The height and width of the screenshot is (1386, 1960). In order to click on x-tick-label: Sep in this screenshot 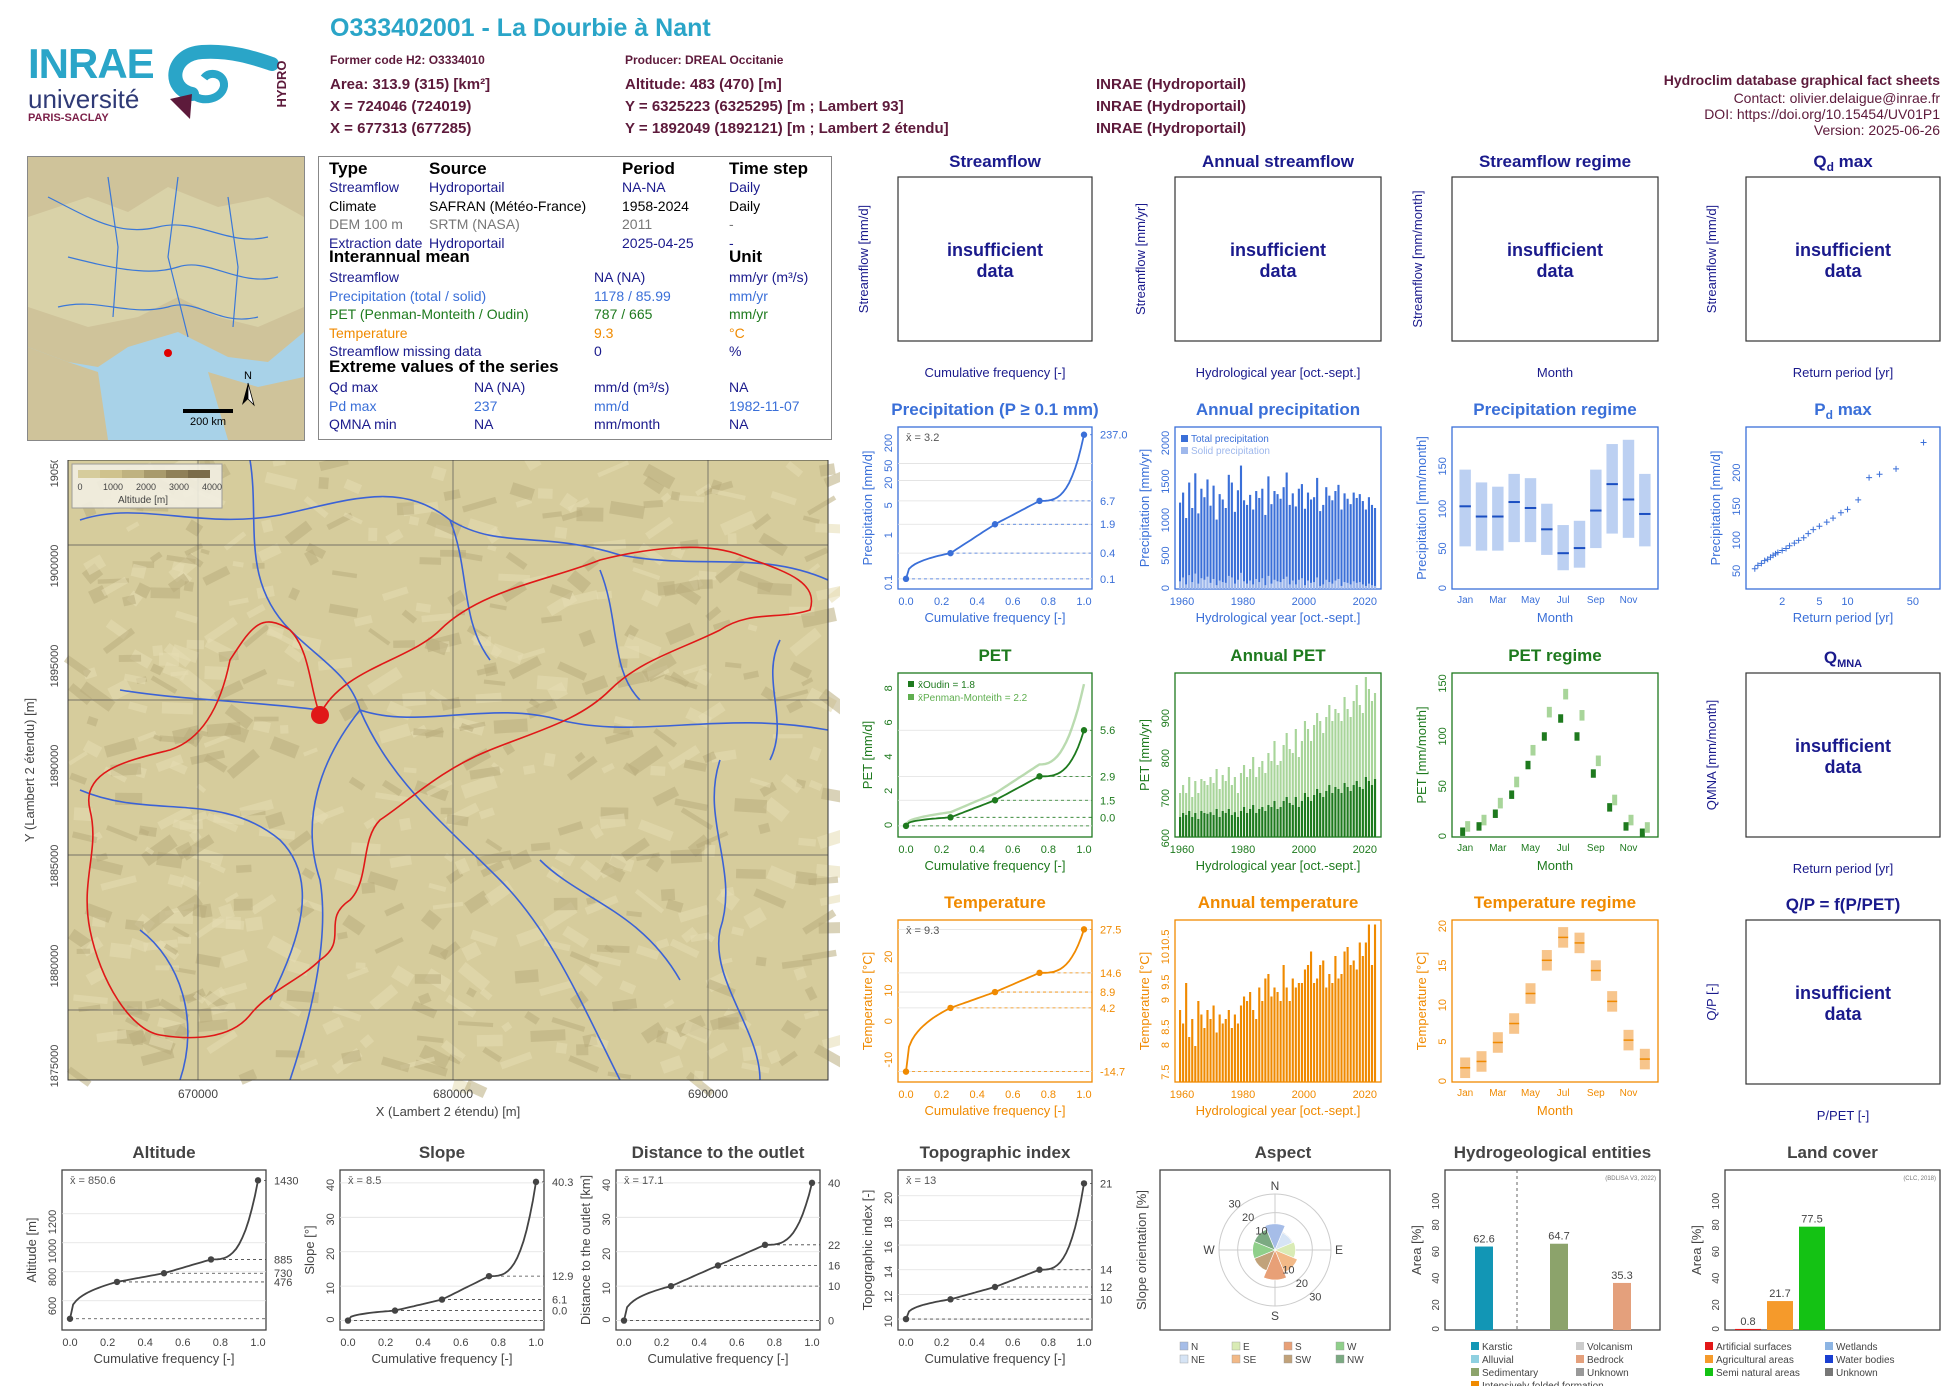, I will do `click(1596, 848)`.